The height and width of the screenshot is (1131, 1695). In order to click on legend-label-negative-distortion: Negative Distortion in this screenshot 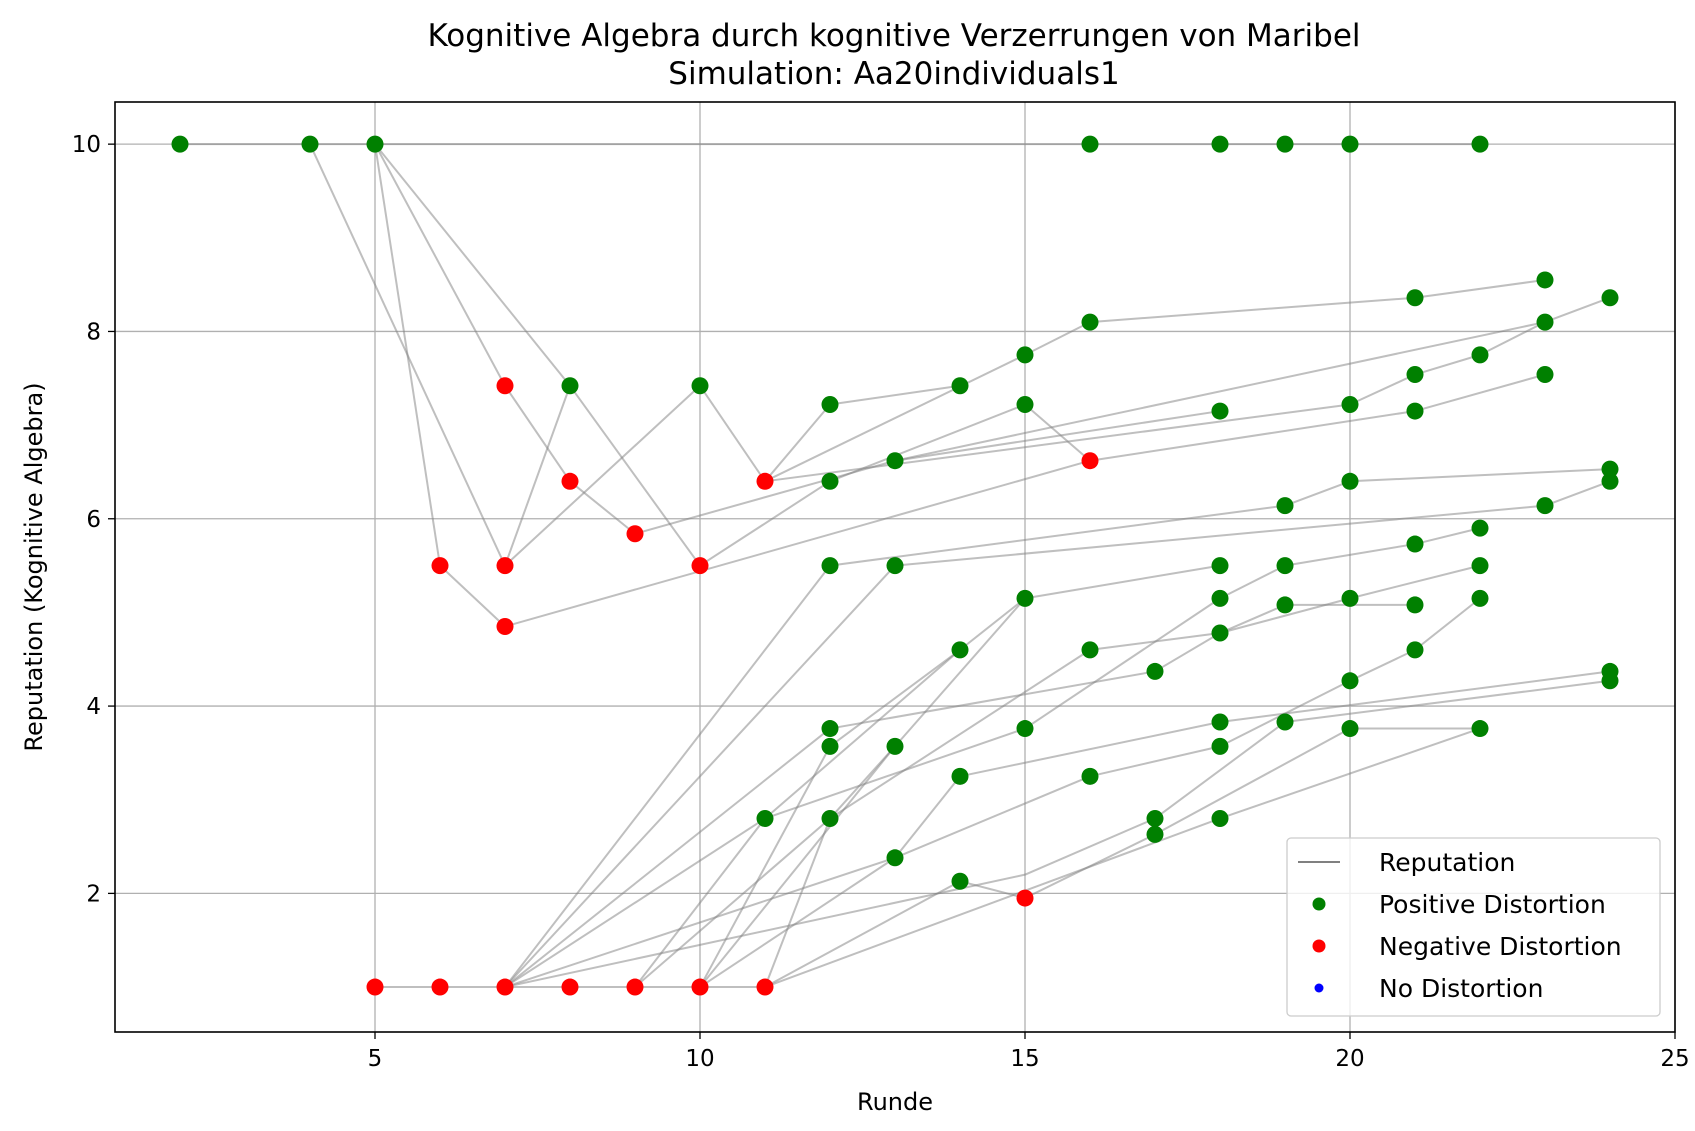, I will do `click(1500, 946)`.